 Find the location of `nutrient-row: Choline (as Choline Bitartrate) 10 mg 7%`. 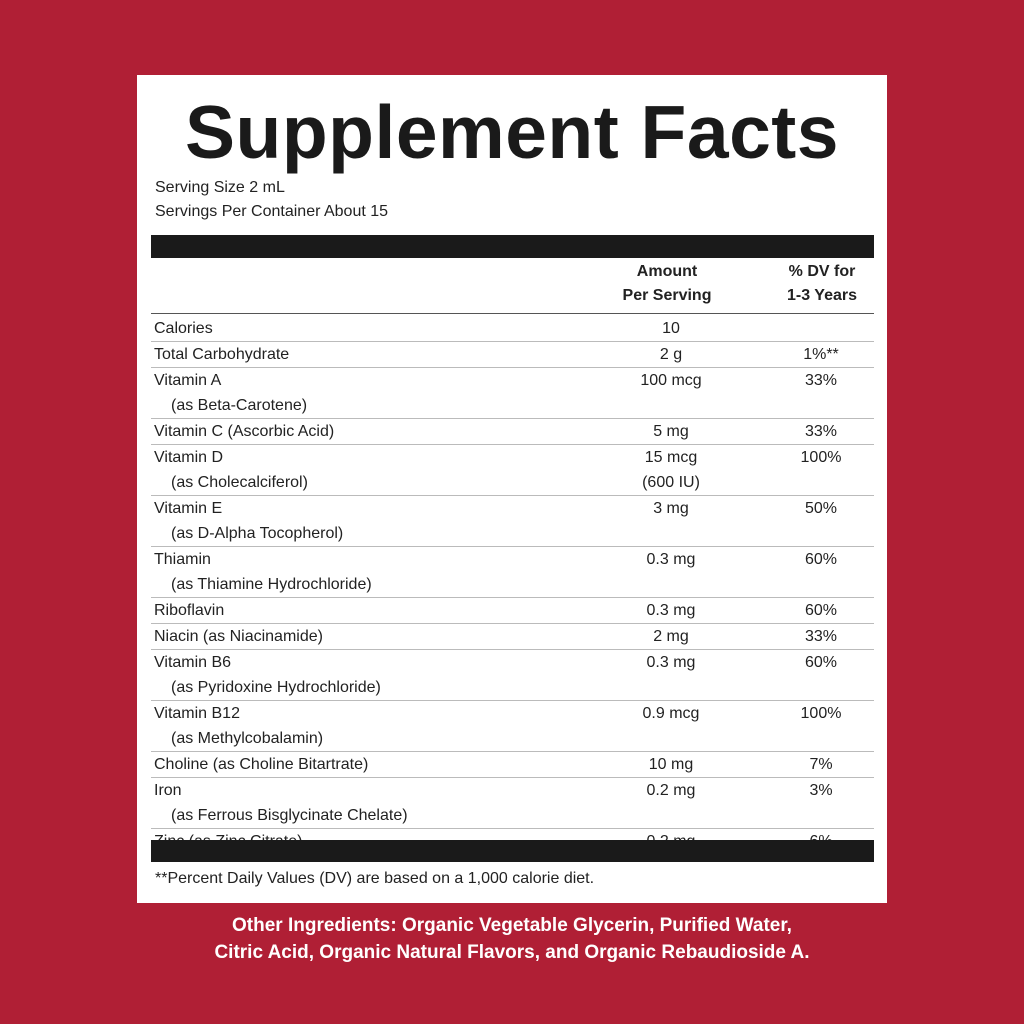

nutrient-row: Choline (as Choline Bitartrate) 10 mg 7% is located at coordinates (512, 765).